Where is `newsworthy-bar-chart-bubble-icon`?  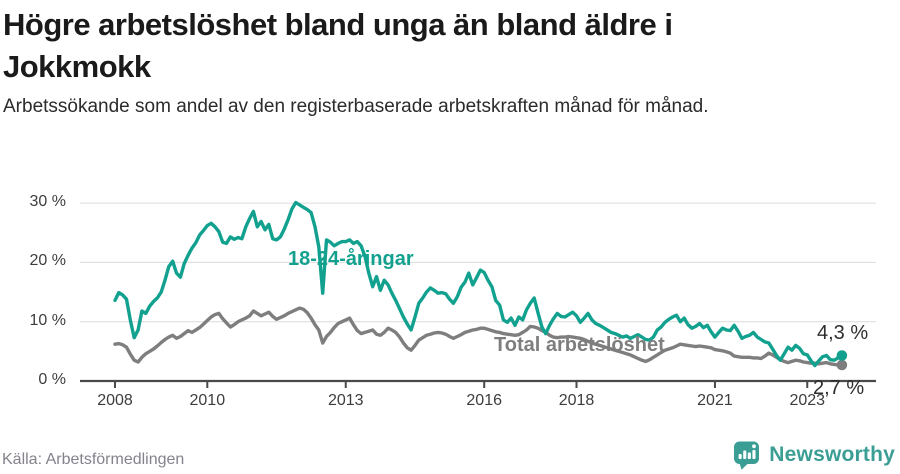
newsworthy-bar-chart-bubble-icon is located at coordinates (747, 455).